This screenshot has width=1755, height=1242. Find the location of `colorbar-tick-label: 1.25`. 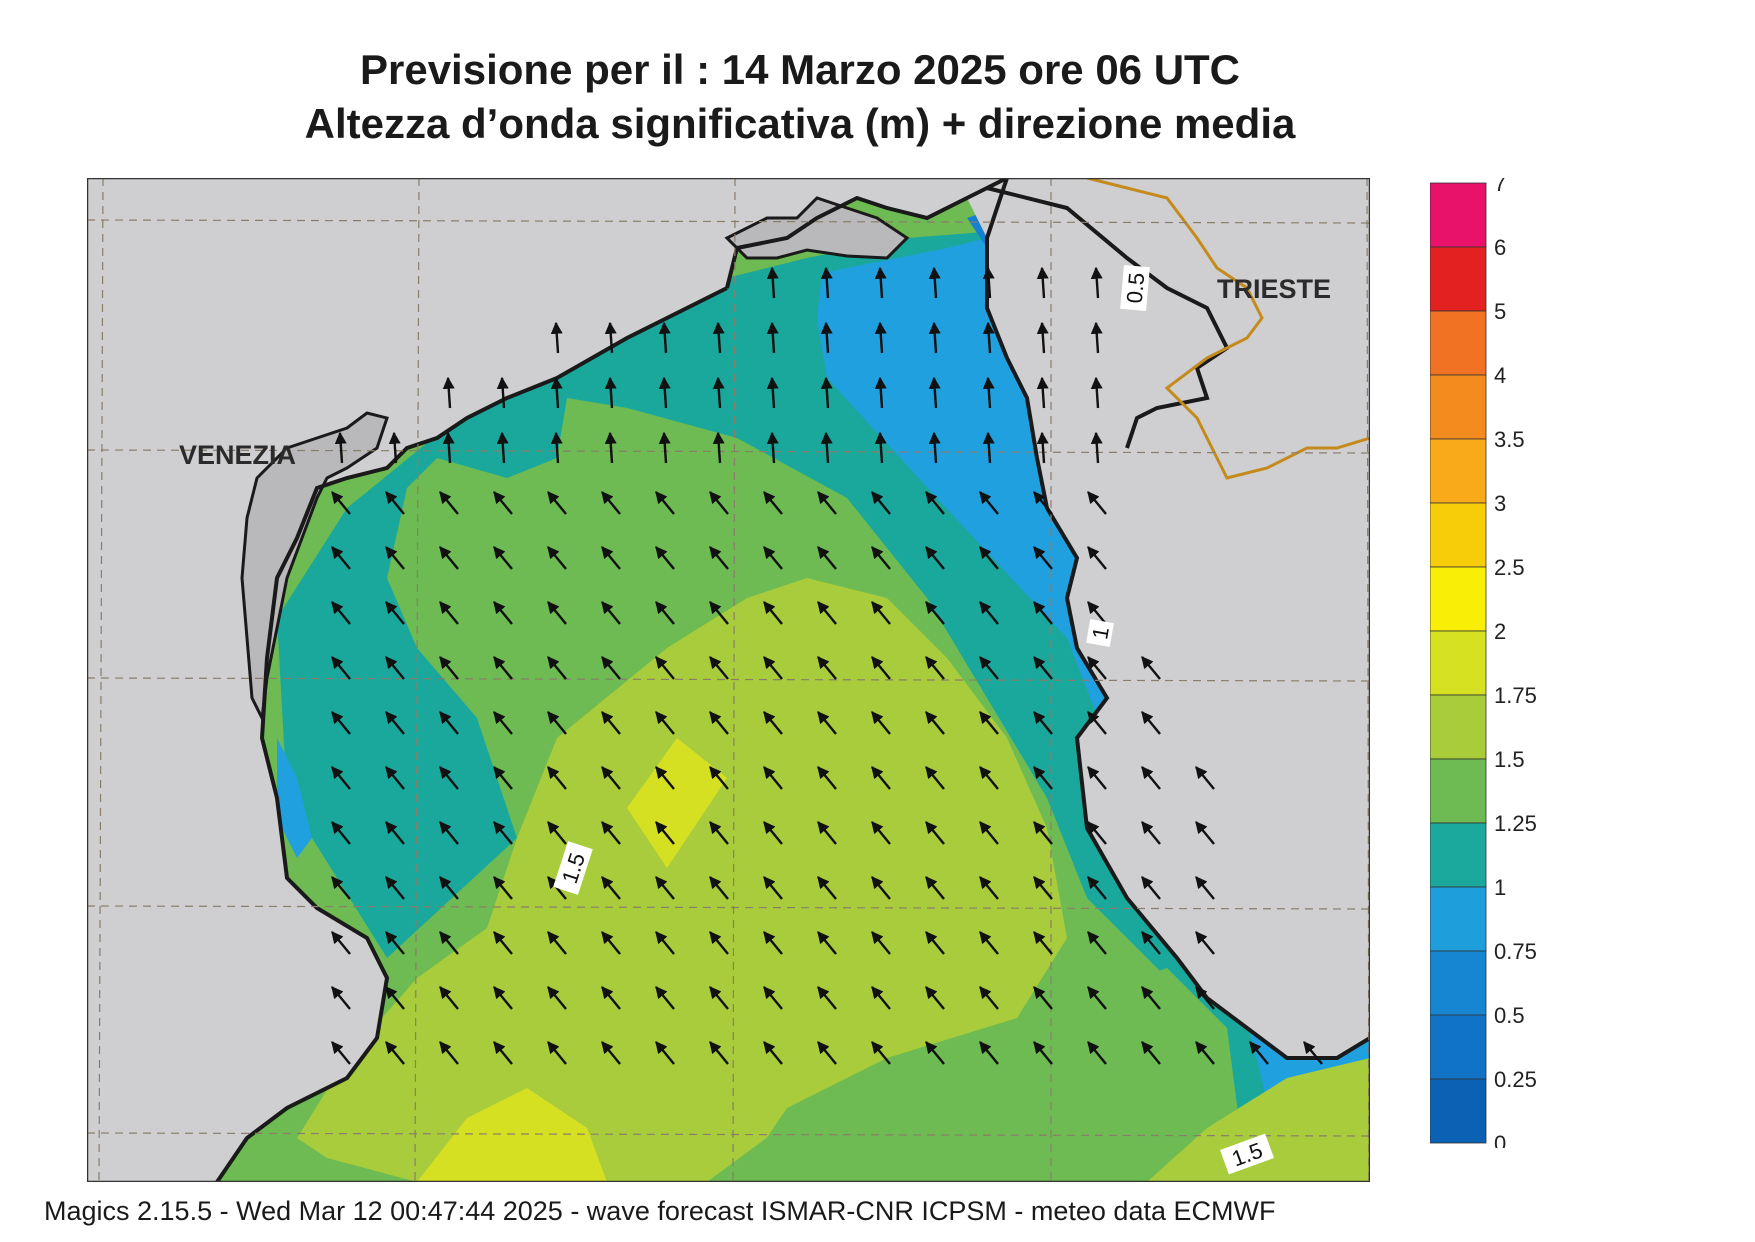

colorbar-tick-label: 1.25 is located at coordinates (1515, 823).